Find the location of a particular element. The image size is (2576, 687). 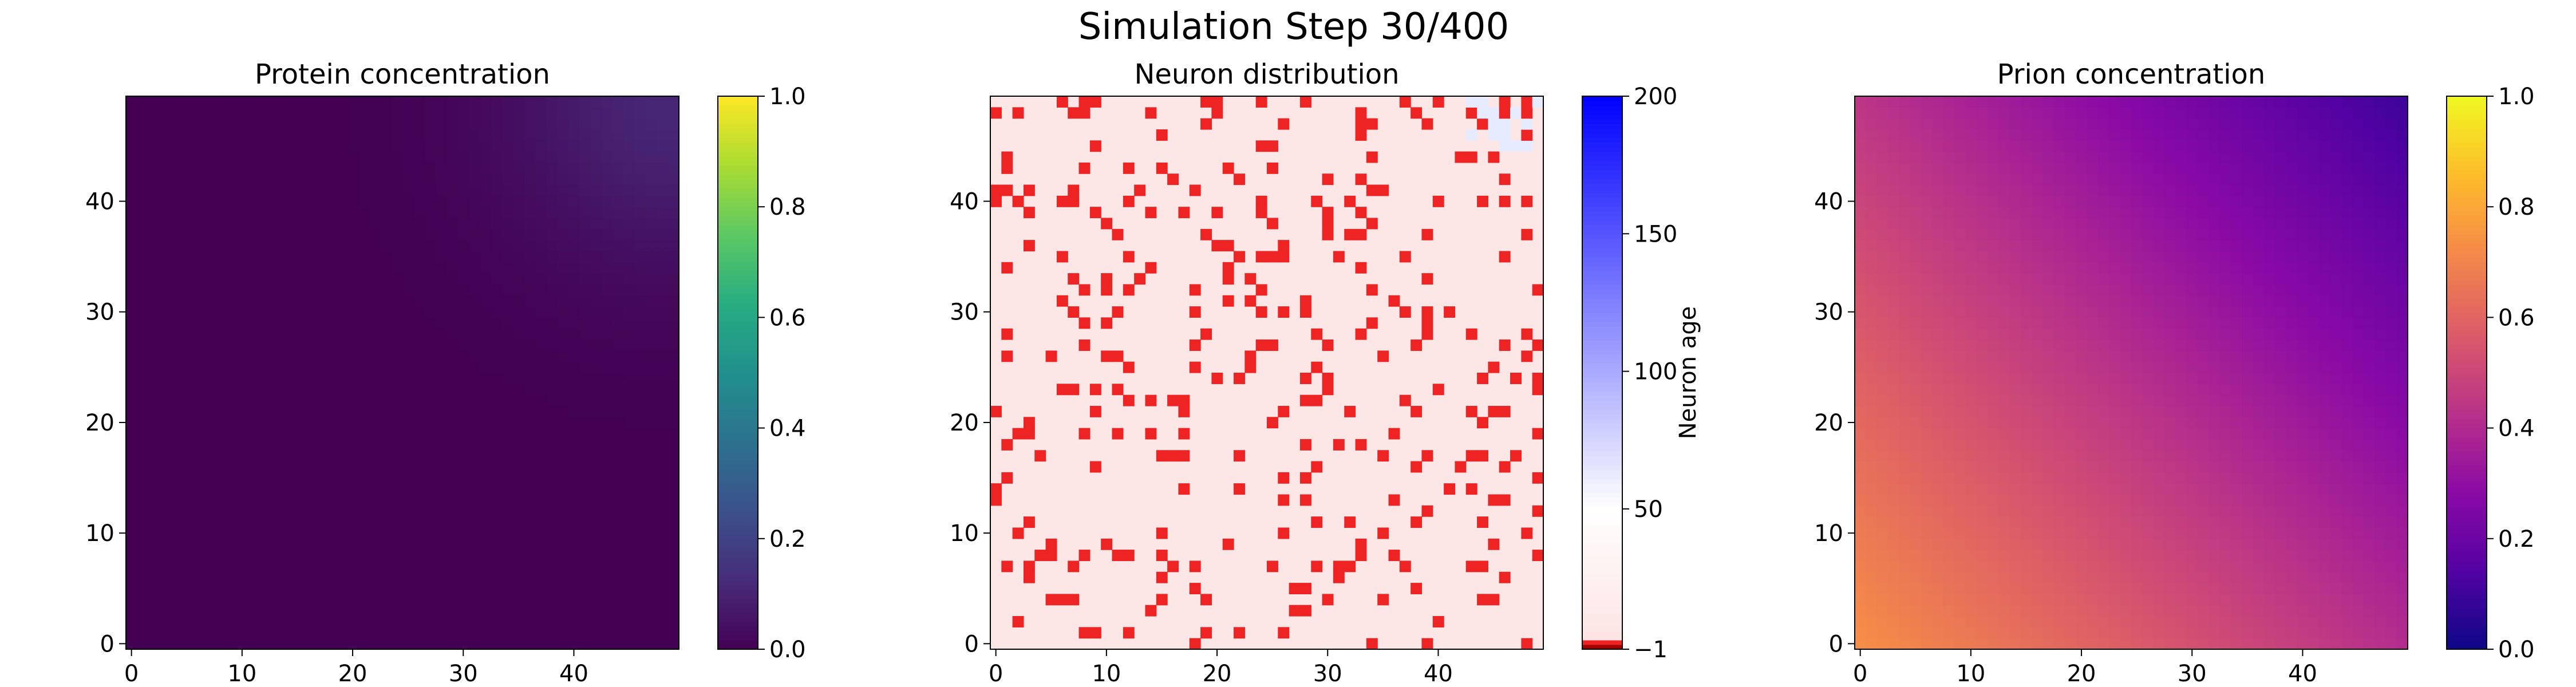

y-tick-label: 30 is located at coordinates (99, 312).